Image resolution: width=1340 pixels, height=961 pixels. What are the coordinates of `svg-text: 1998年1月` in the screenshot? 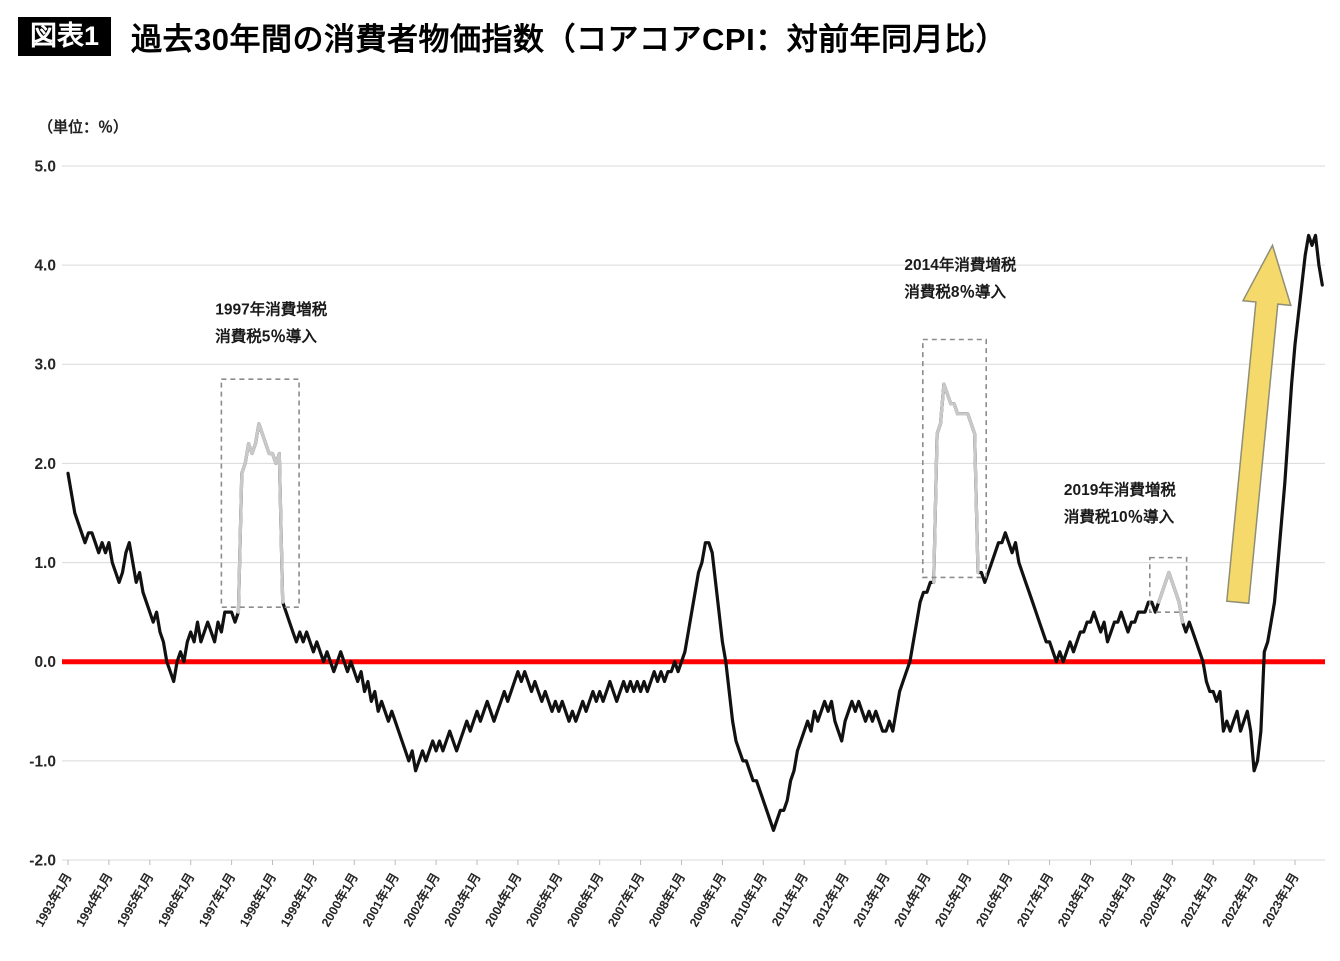 It's located at (257, 899).